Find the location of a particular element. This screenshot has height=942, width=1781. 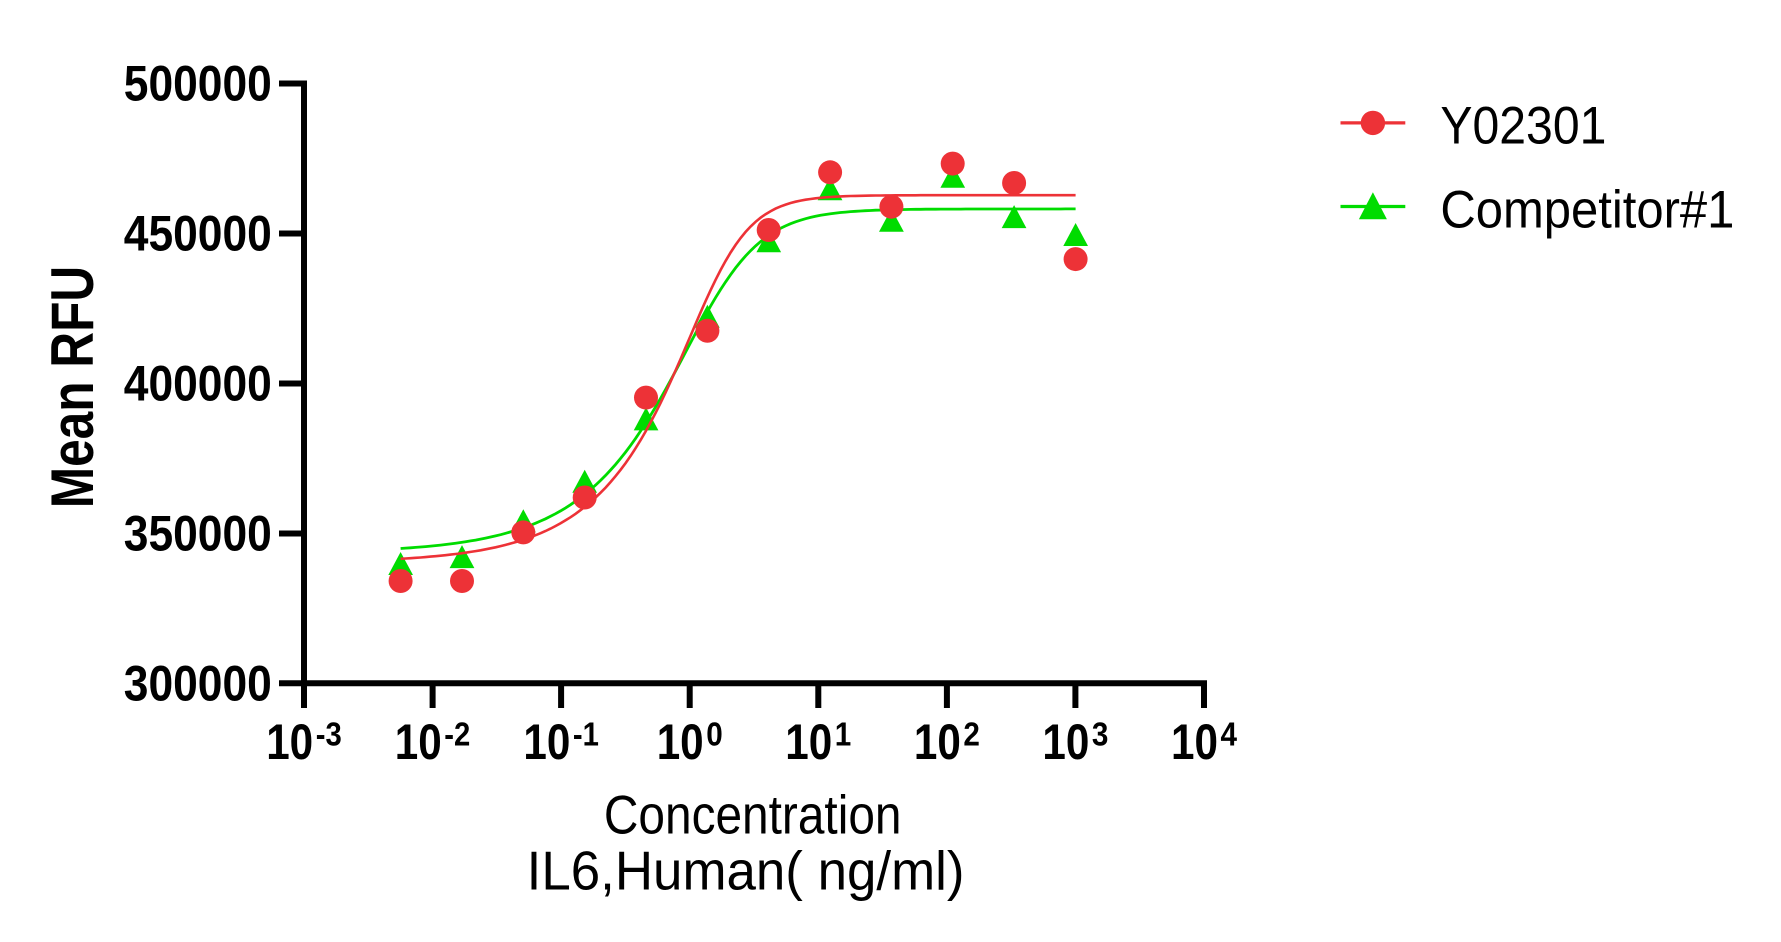

svg-text: 450000 is located at coordinates (198, 234).